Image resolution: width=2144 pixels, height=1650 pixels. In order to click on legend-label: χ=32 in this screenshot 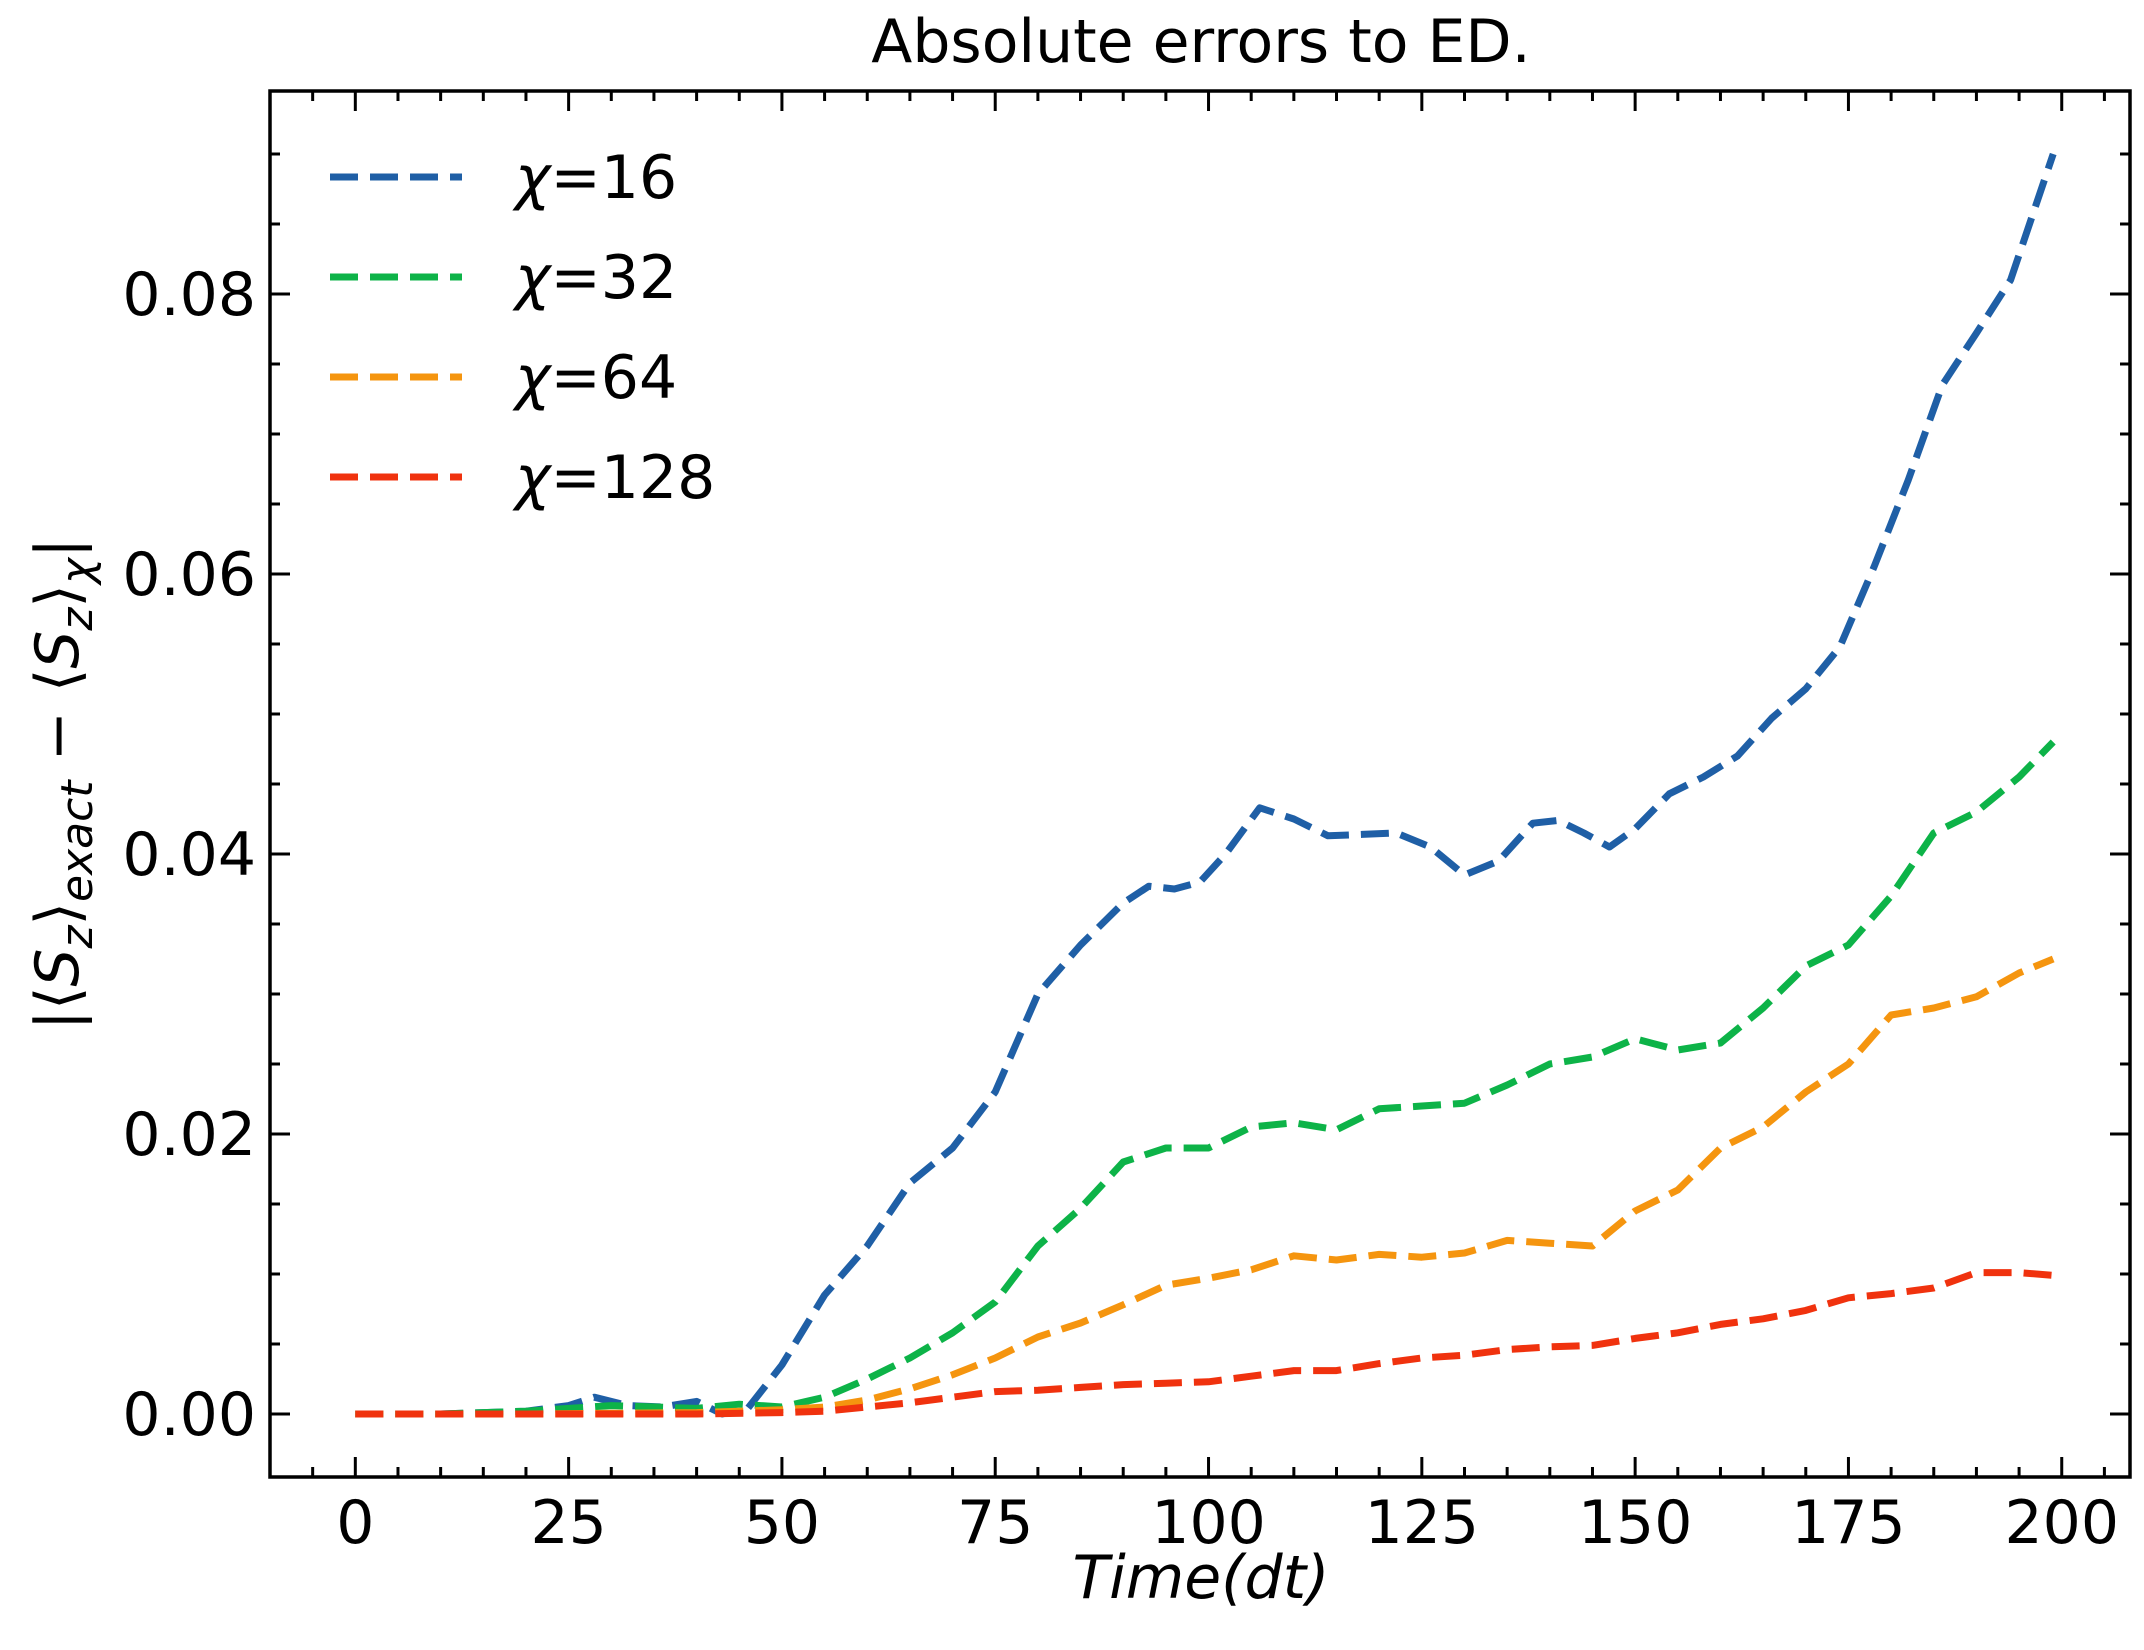, I will do `click(594, 278)`.